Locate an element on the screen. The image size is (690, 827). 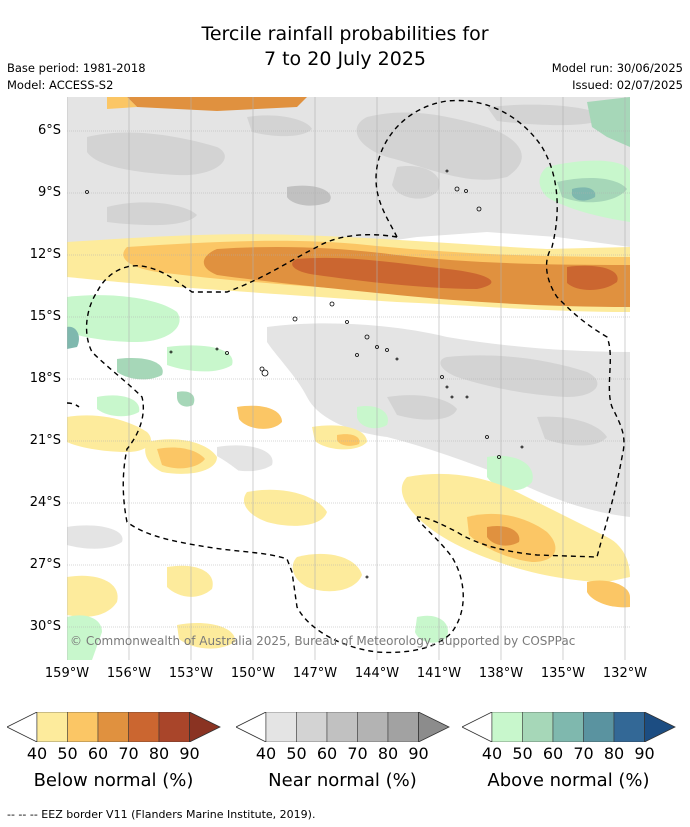
lat-label: 24°S is located at coordinates (45, 502).